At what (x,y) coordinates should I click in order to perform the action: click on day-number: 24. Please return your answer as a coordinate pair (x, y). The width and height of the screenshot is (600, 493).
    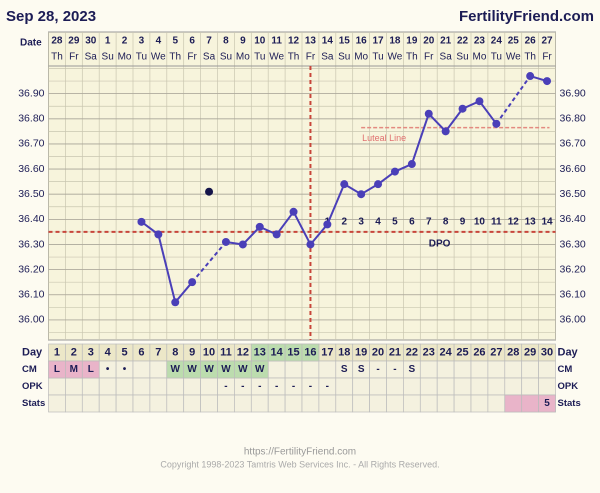
    Looking at the image, I should click on (446, 352).